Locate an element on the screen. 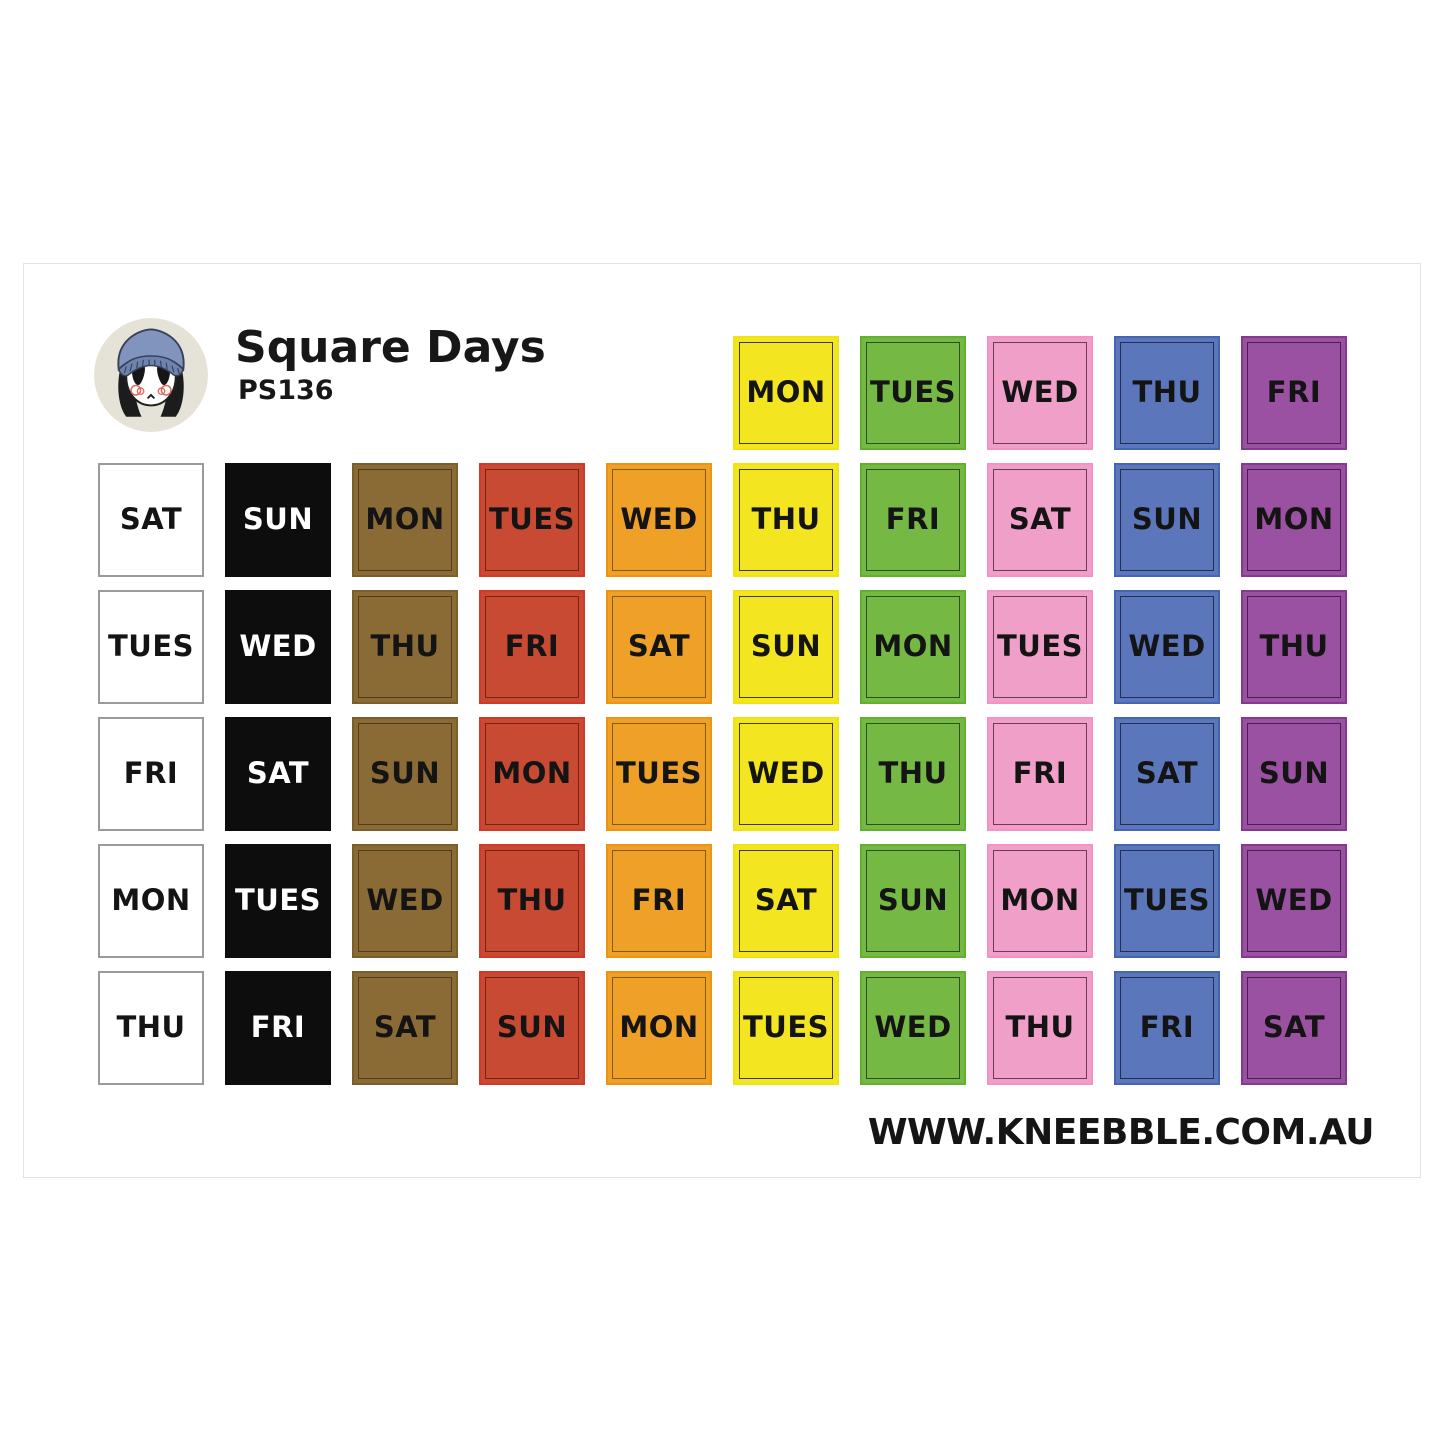  day-sticker-pink-fri: FRI is located at coordinates (1040, 774).